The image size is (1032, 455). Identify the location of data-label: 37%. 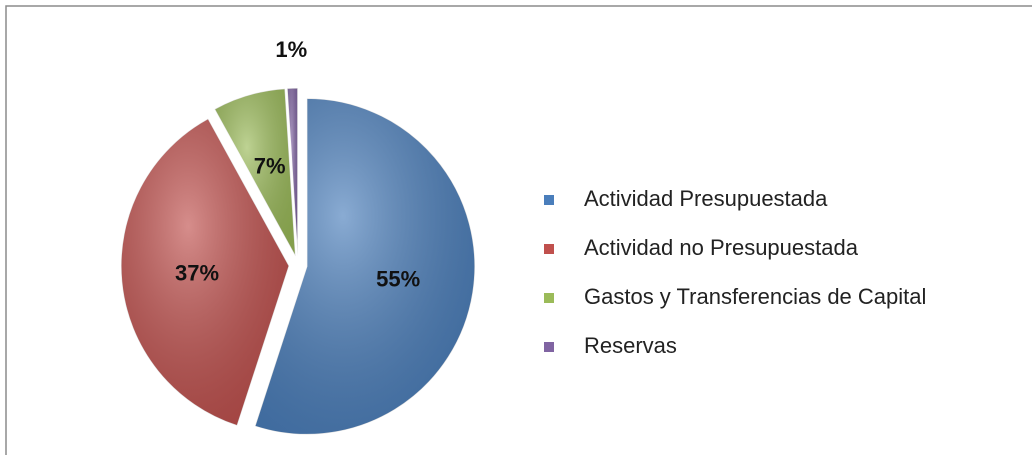
(197, 272).